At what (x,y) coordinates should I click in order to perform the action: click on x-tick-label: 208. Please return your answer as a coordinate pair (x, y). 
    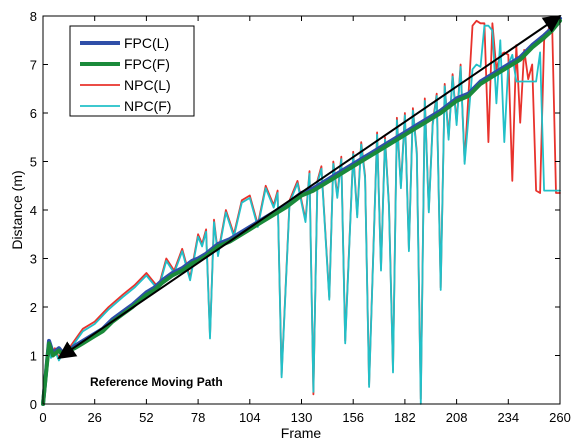
    Looking at the image, I should click on (457, 417).